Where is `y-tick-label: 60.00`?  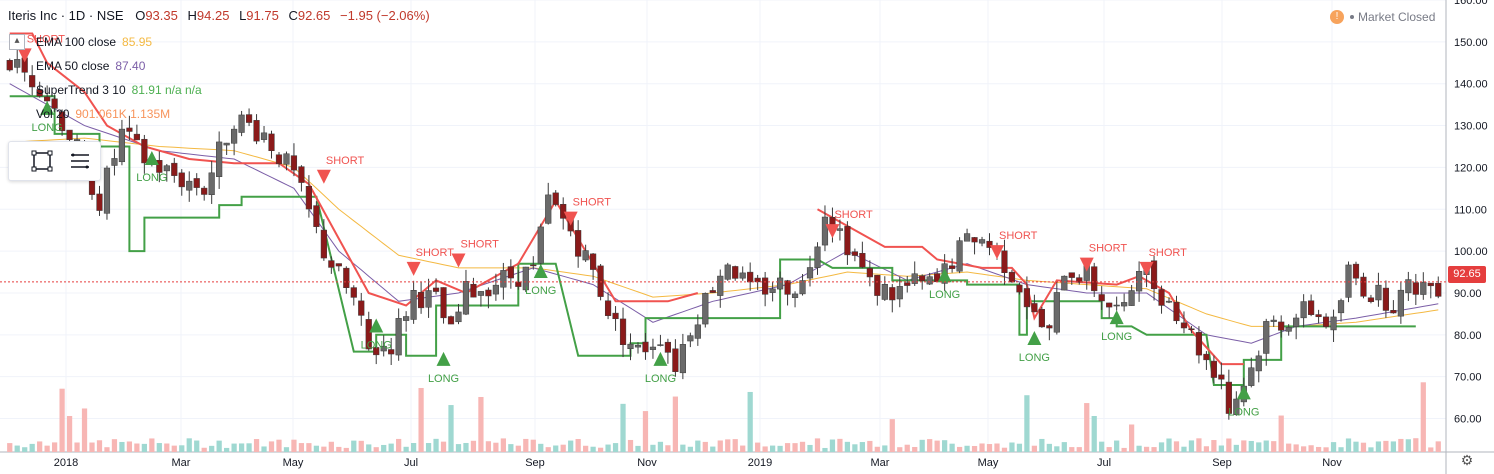
y-tick-label: 60.00 is located at coordinates (1468, 420).